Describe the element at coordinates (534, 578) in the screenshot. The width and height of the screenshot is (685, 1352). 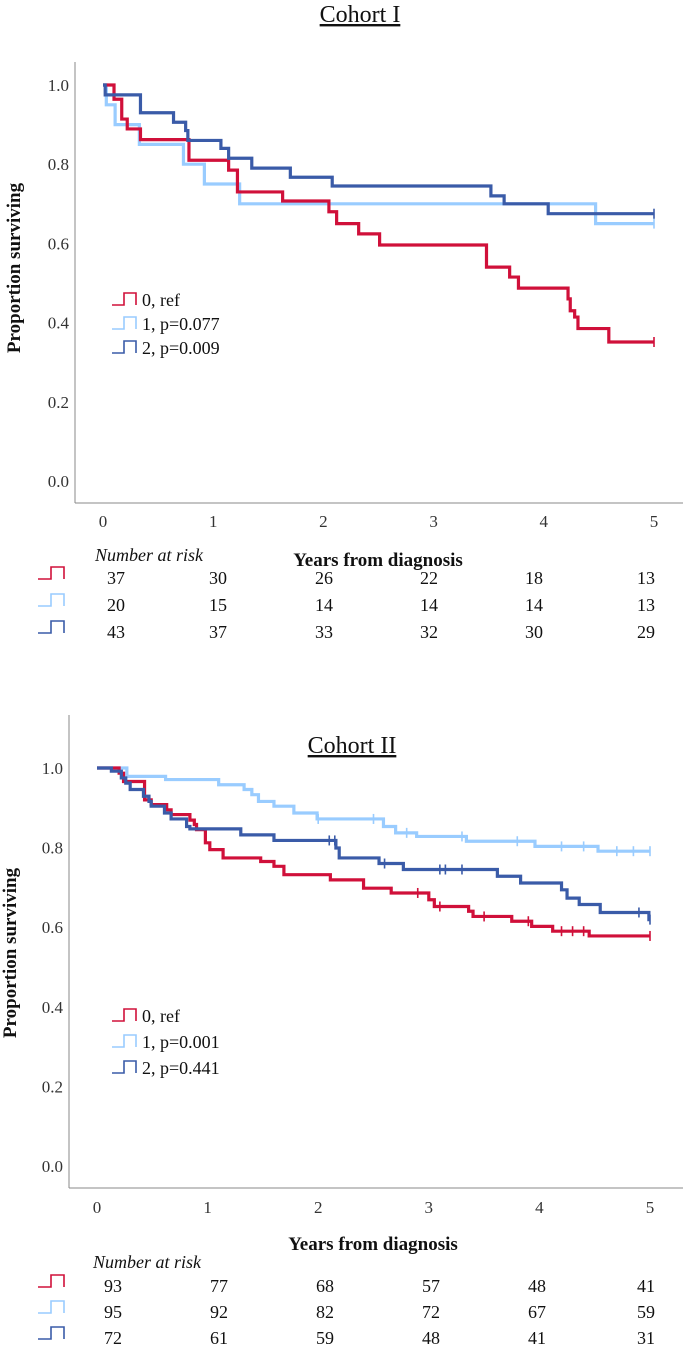
I see `risk-count: 18` at that location.